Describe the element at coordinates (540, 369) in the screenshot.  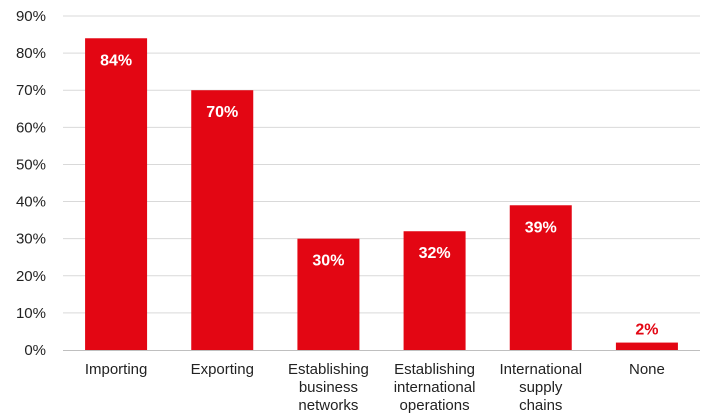
I see `x-tick-label-line: International` at that location.